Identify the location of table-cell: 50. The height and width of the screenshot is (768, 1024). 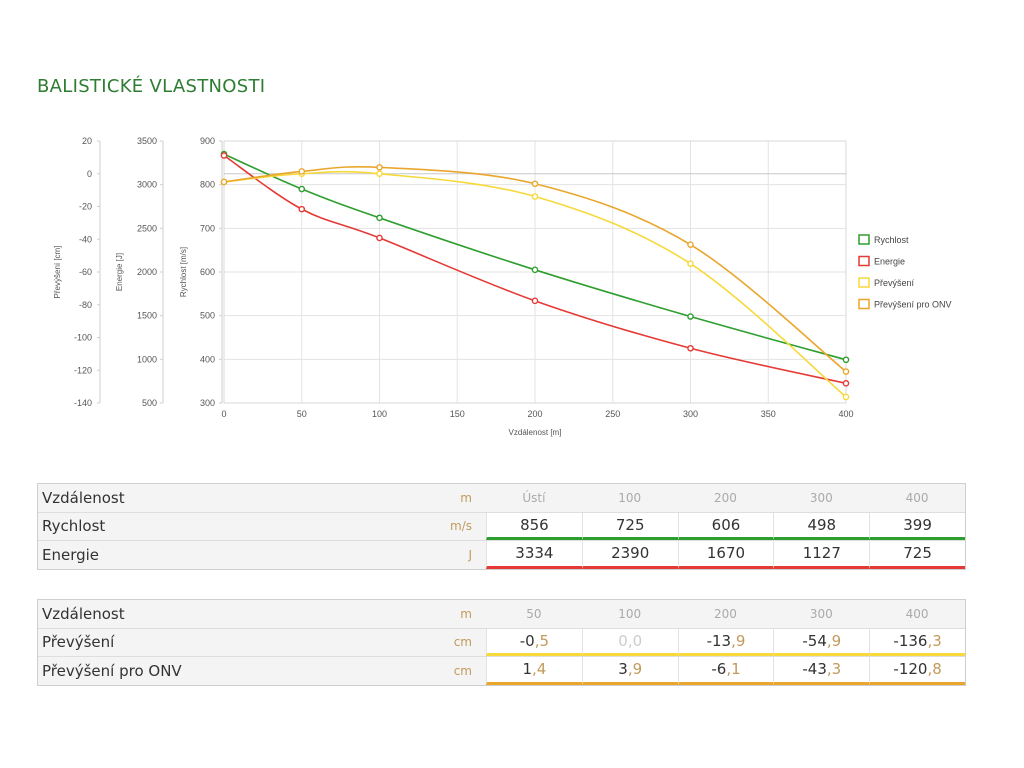
(534, 613).